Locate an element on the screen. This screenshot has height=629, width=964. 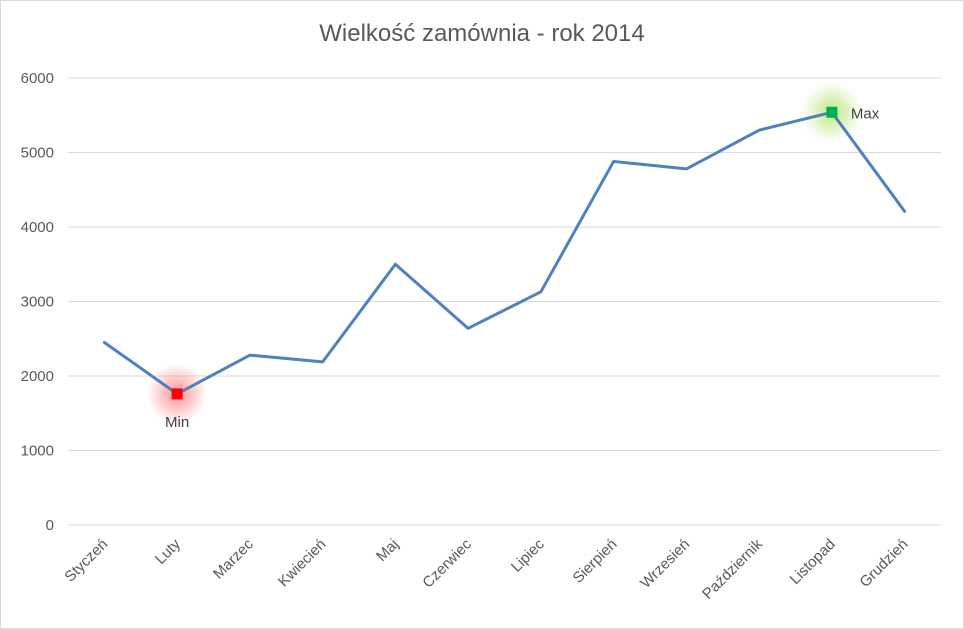
chart-title: Wielkość zamównia - rok 2014 is located at coordinates (482, 33).